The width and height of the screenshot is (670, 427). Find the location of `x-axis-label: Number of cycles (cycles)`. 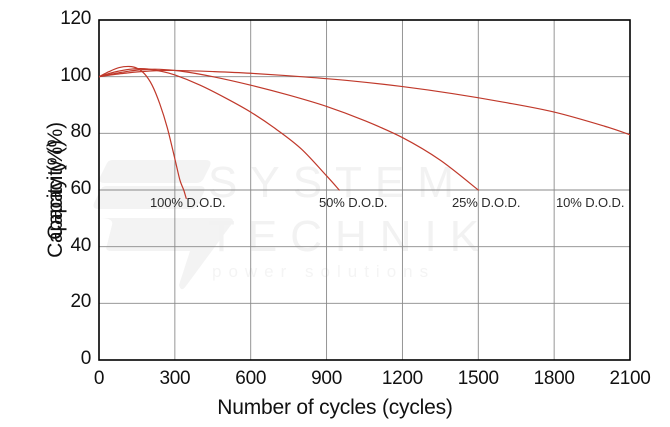

x-axis-label: Number of cycles (cycles) is located at coordinates (335, 407).